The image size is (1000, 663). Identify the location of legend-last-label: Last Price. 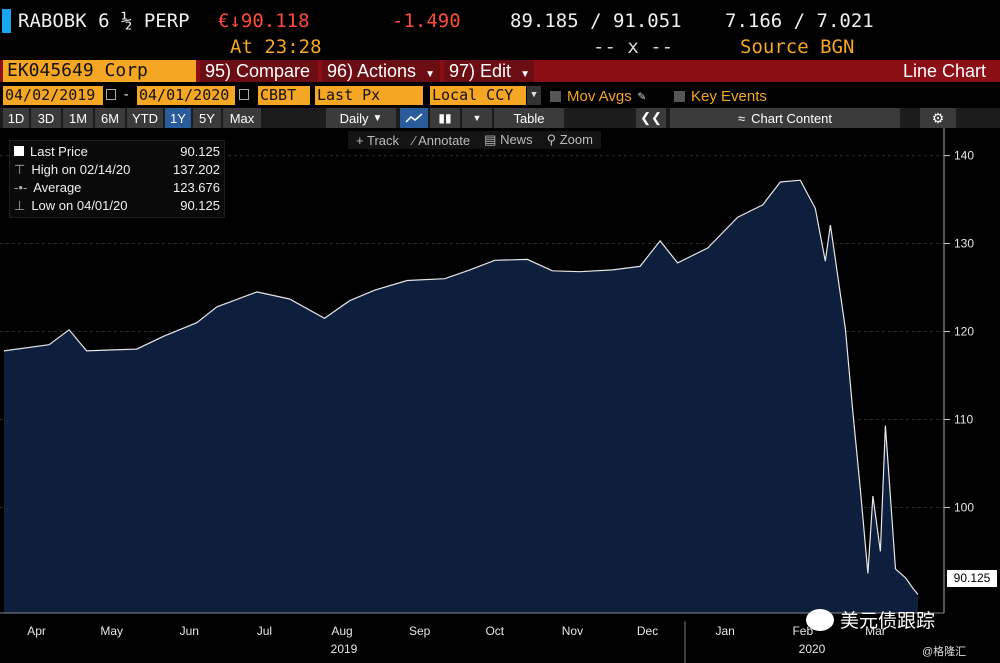
(59, 151).